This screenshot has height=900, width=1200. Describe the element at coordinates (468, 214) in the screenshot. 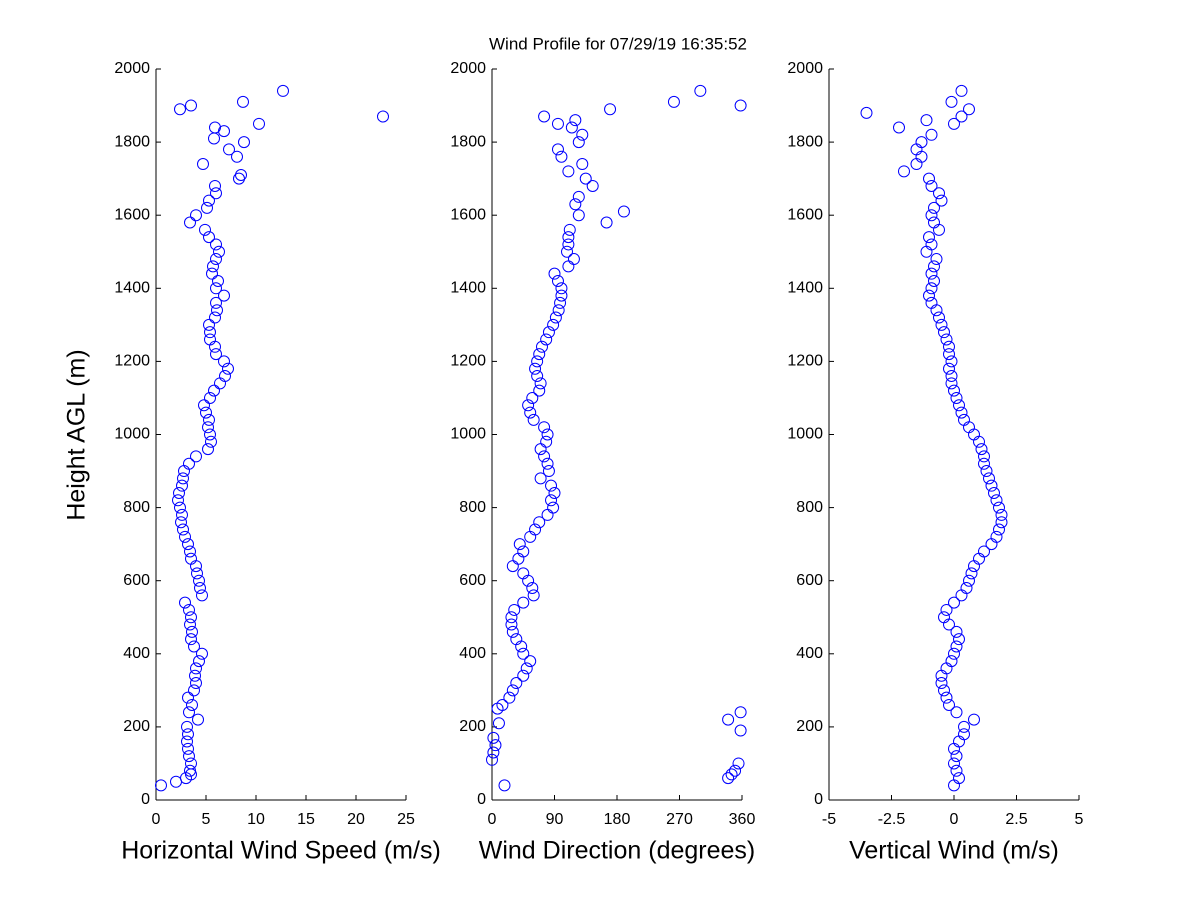

I see `y-tick-label: 1600` at that location.